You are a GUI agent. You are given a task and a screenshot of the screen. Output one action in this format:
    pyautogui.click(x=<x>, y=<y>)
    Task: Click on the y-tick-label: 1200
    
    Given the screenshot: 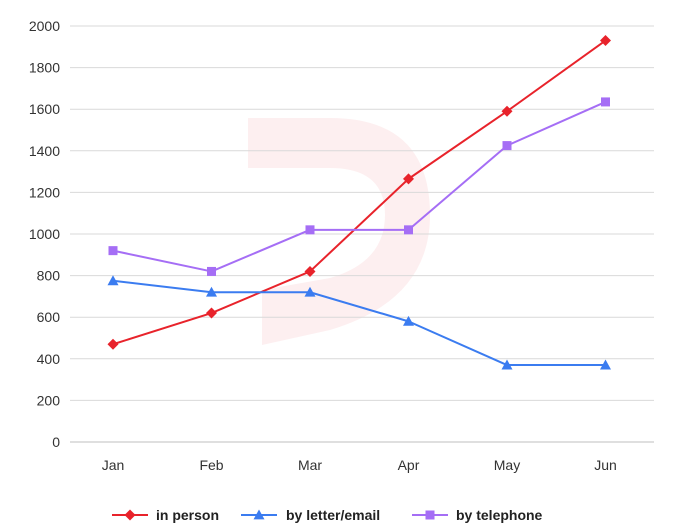 What is the action you would take?
    pyautogui.click(x=44, y=192)
    